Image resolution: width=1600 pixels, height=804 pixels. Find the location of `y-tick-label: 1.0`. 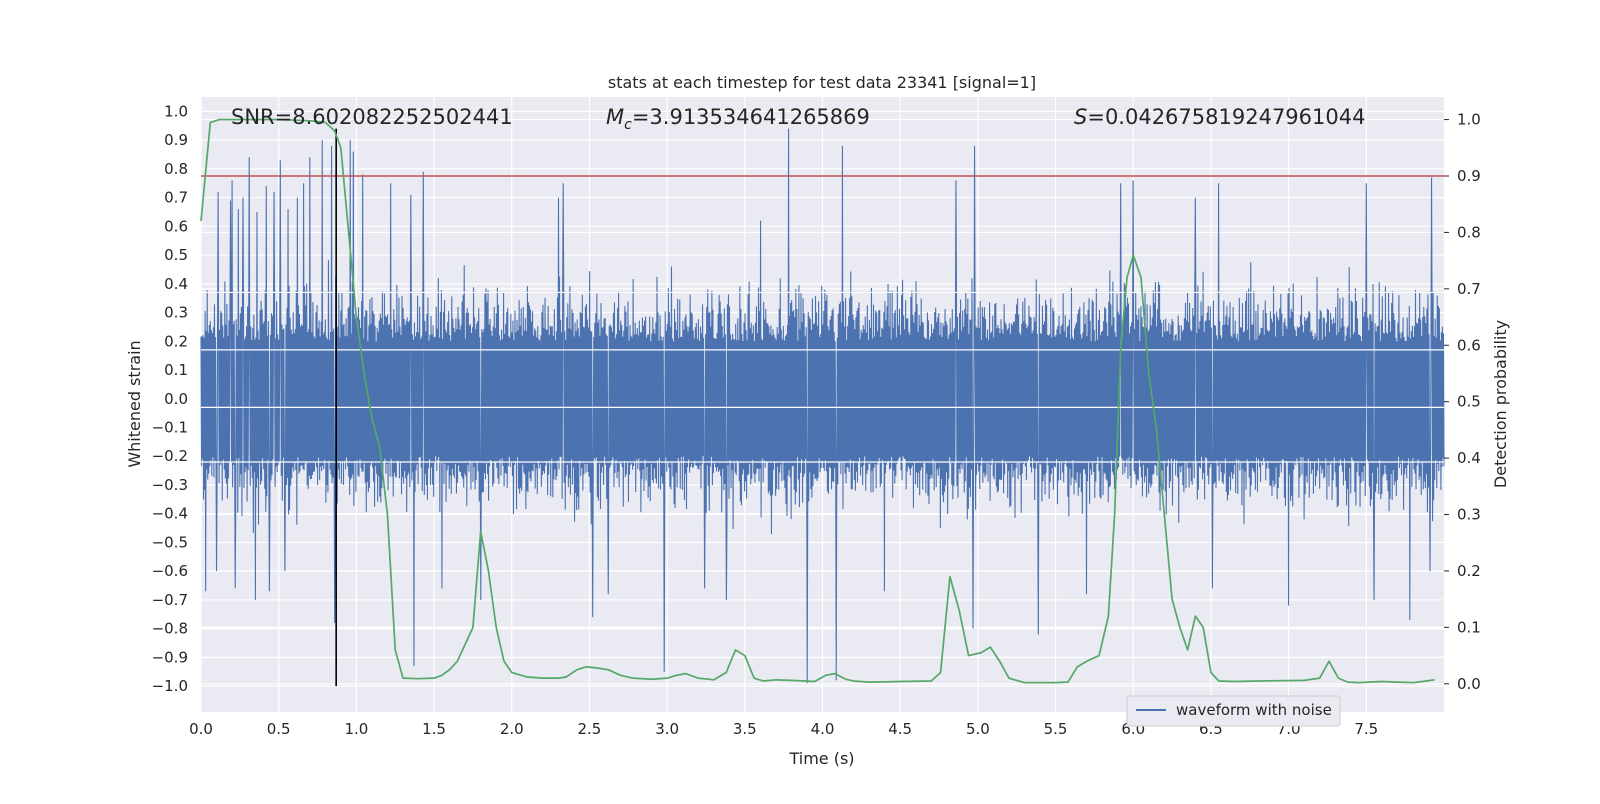

y-tick-label: 1.0 is located at coordinates (176, 111).